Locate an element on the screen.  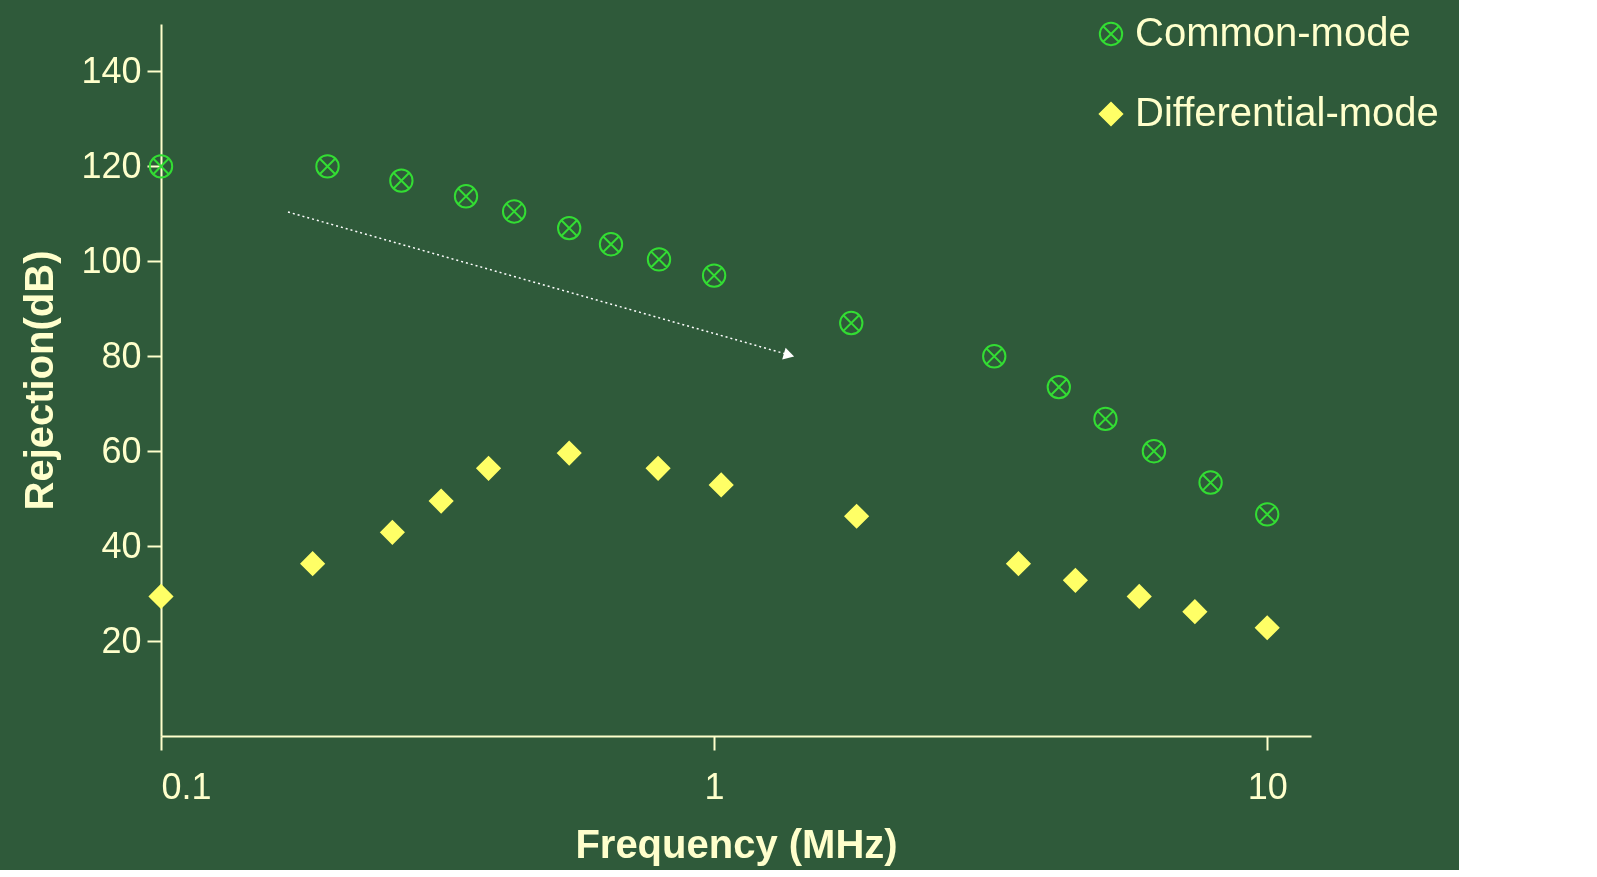
y-tick-label: 140 is located at coordinates (111, 70).